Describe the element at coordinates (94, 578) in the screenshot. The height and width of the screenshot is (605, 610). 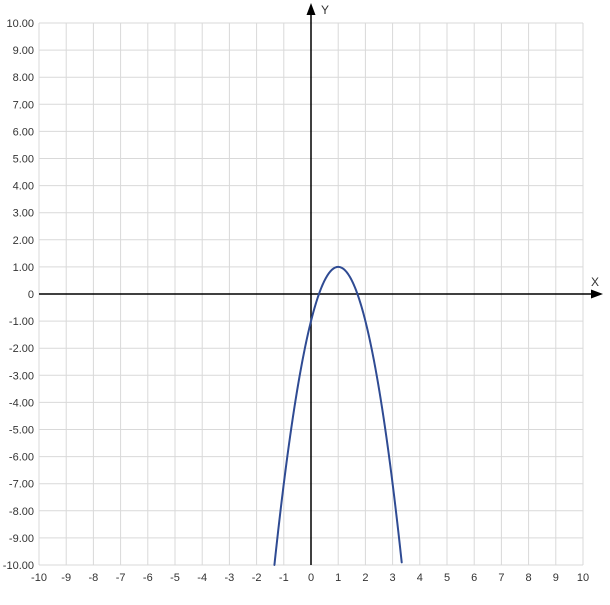
I see `x-tick-label: -8` at that location.